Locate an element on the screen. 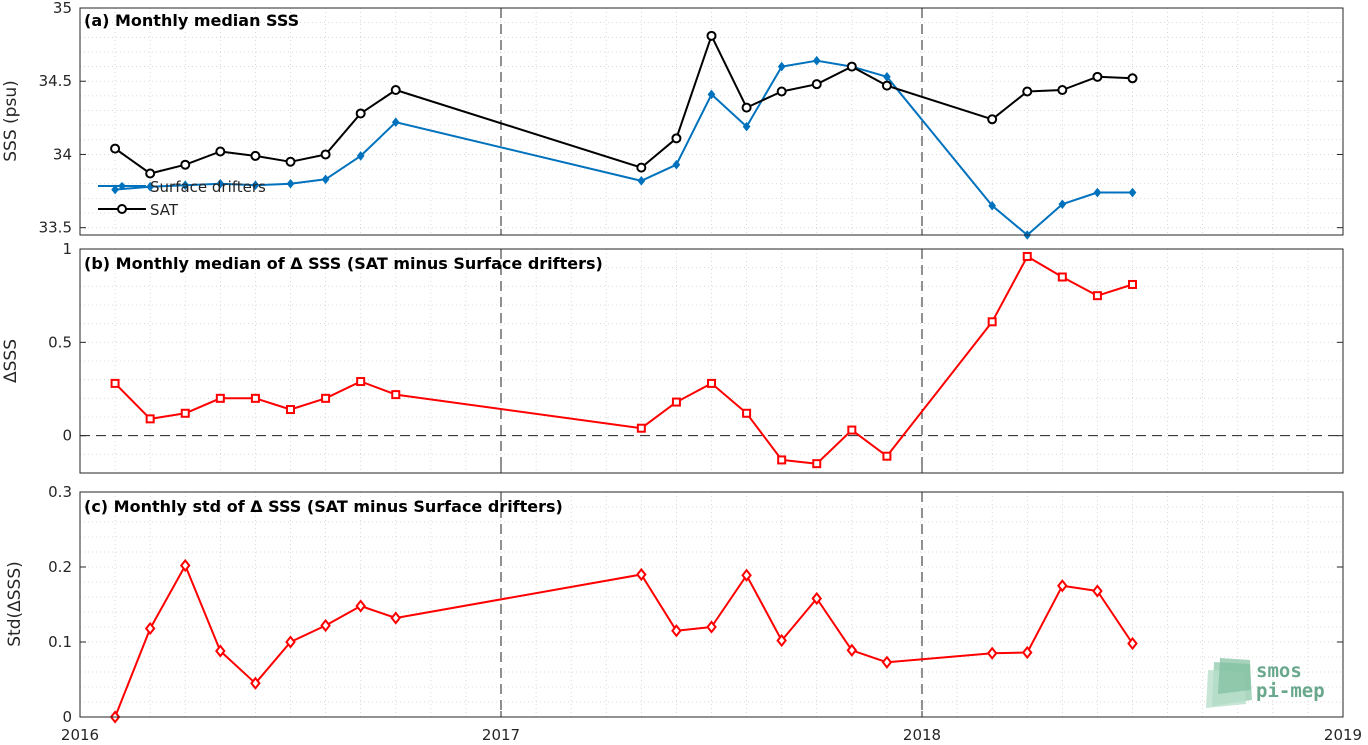  y-tick-label: 0.5 is located at coordinates (60, 342).